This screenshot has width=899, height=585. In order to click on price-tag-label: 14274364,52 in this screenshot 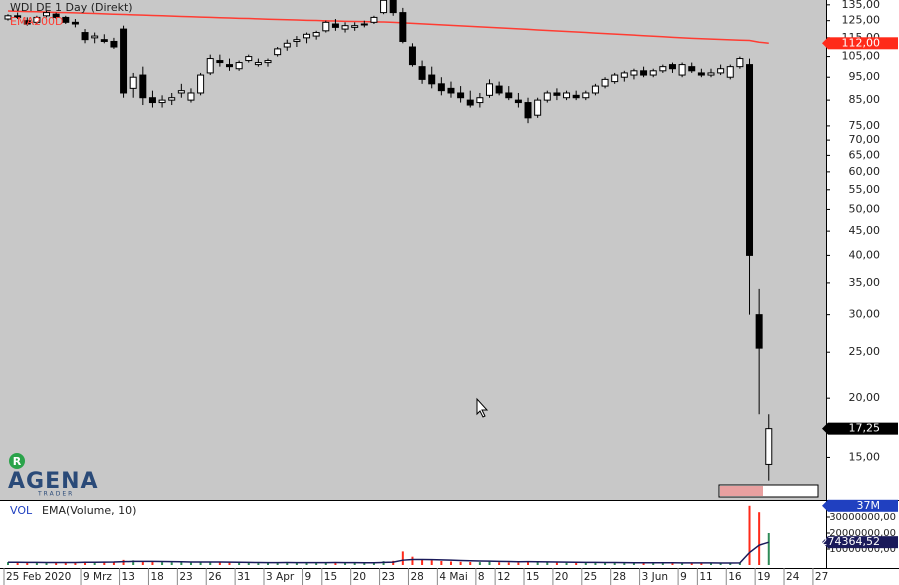, I will do `click(843, 541)`.